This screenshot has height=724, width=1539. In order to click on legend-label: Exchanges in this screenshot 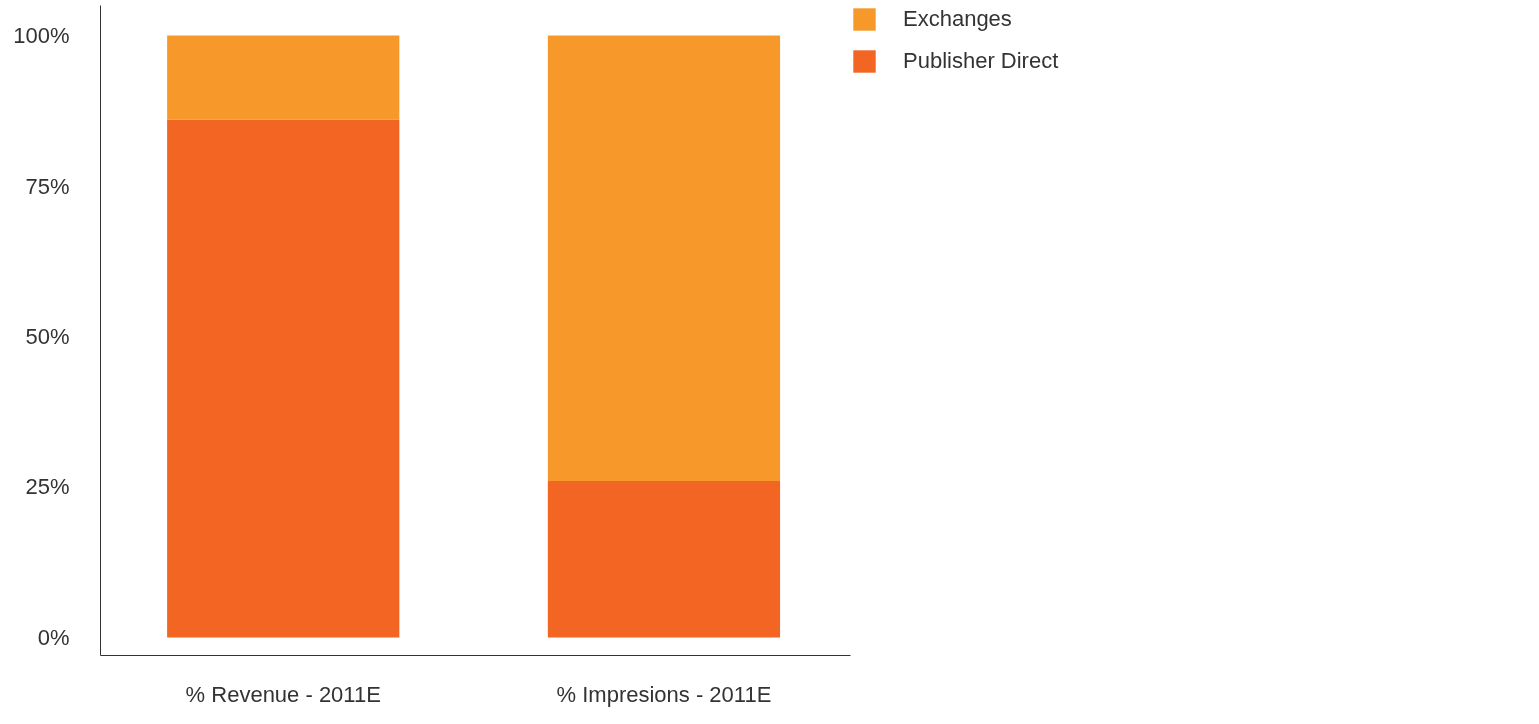, I will do `click(957, 19)`.